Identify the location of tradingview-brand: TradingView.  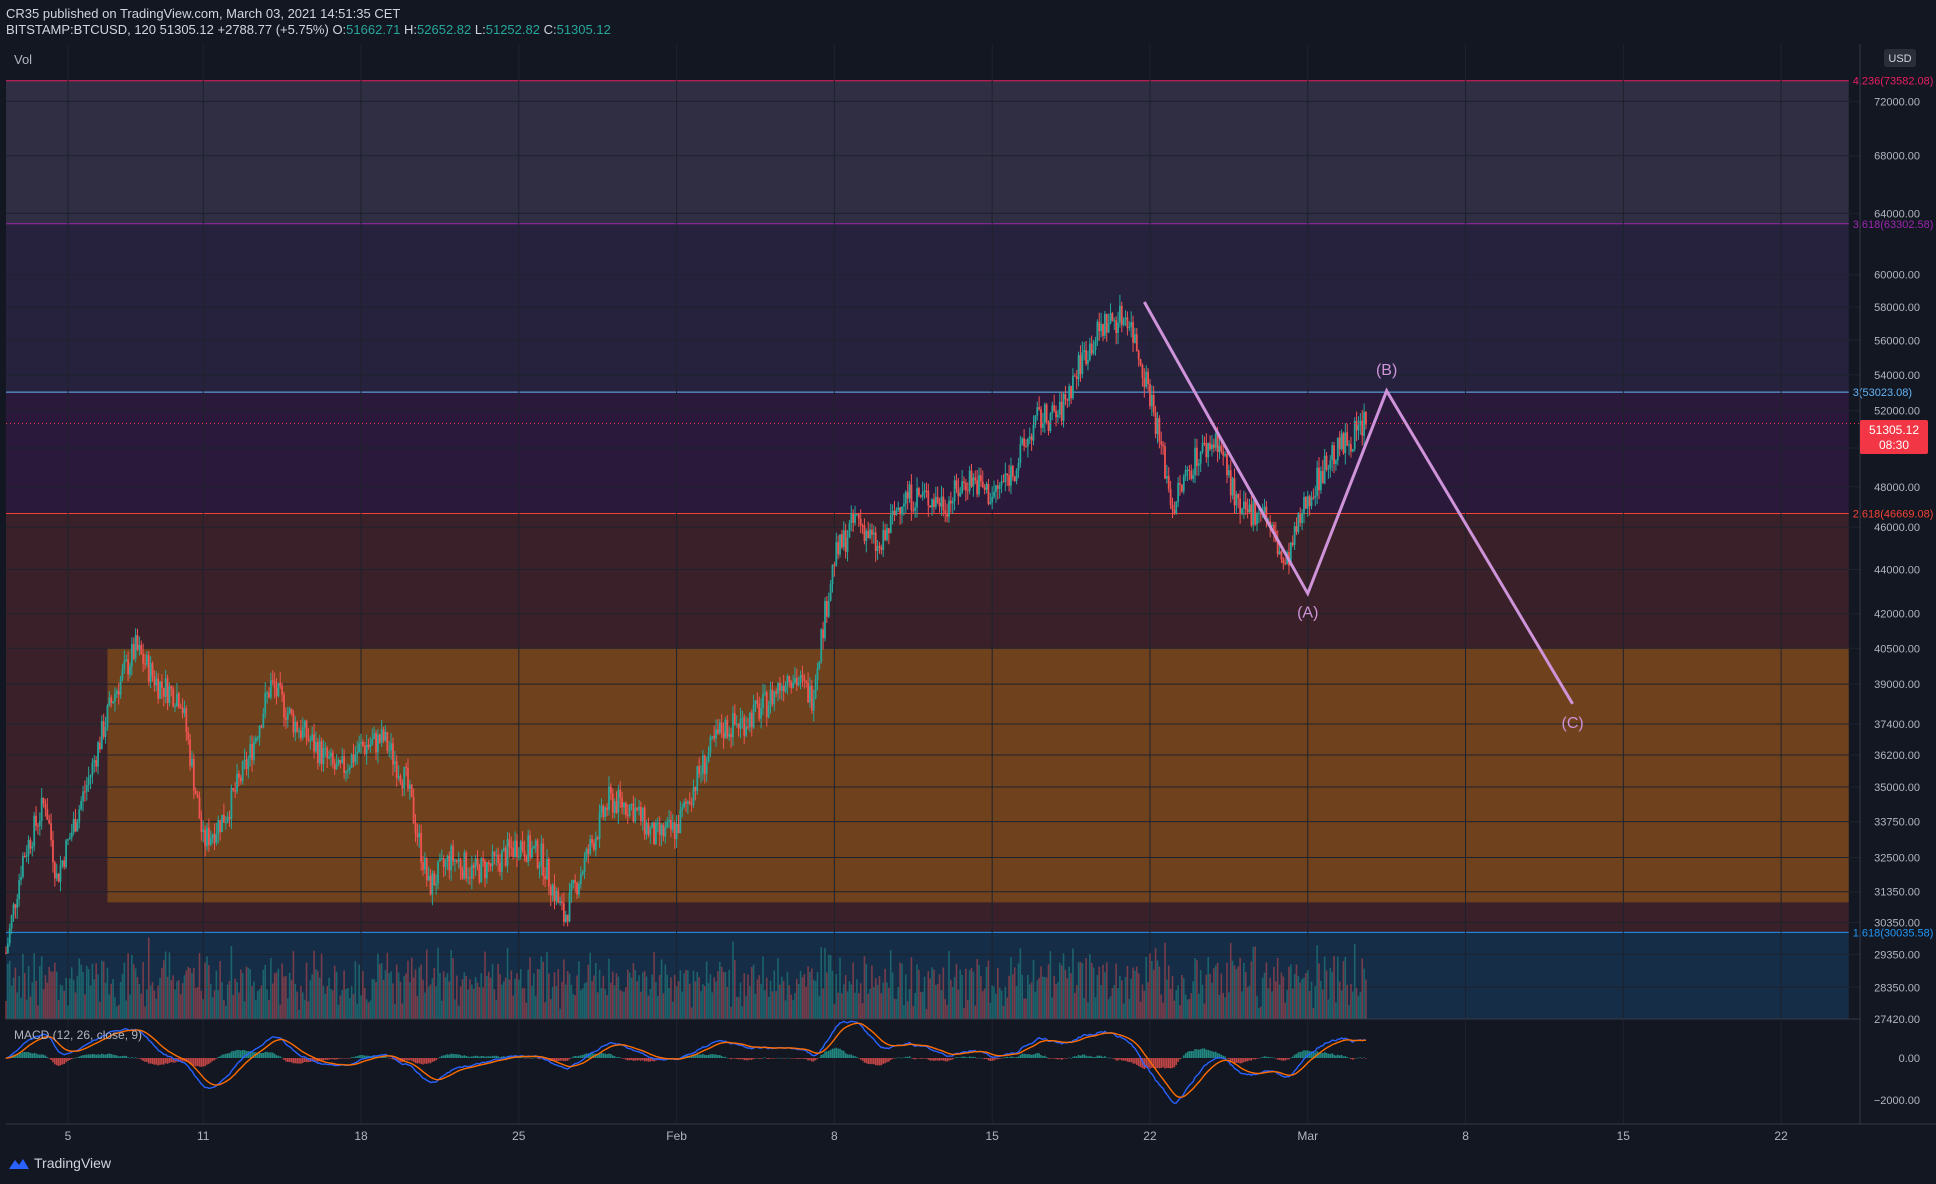
(59, 1163).